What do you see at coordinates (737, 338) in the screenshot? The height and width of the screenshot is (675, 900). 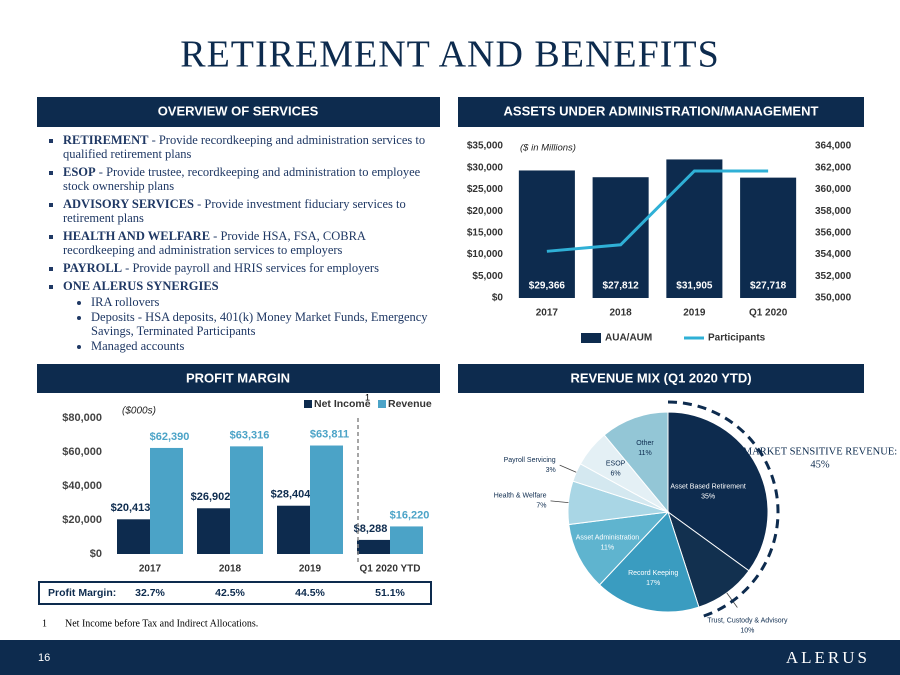 I see `legend-label: Participants` at bounding box center [737, 338].